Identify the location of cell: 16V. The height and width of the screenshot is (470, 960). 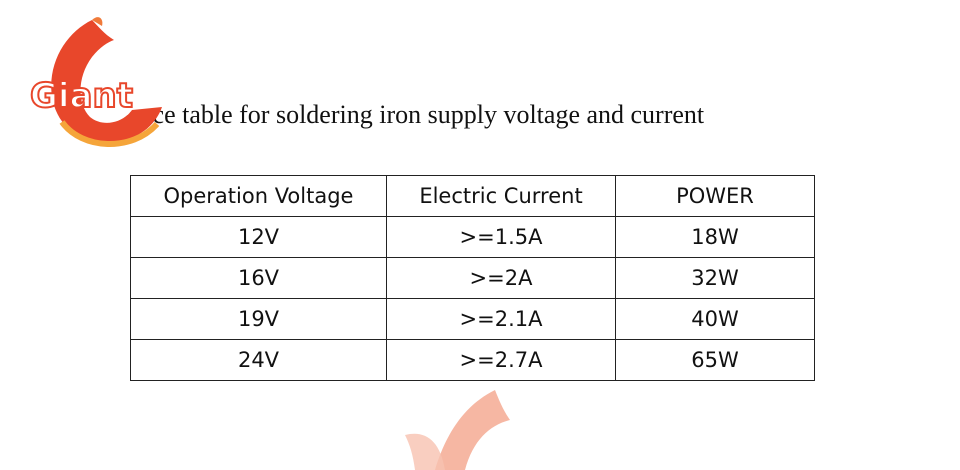
(258, 278).